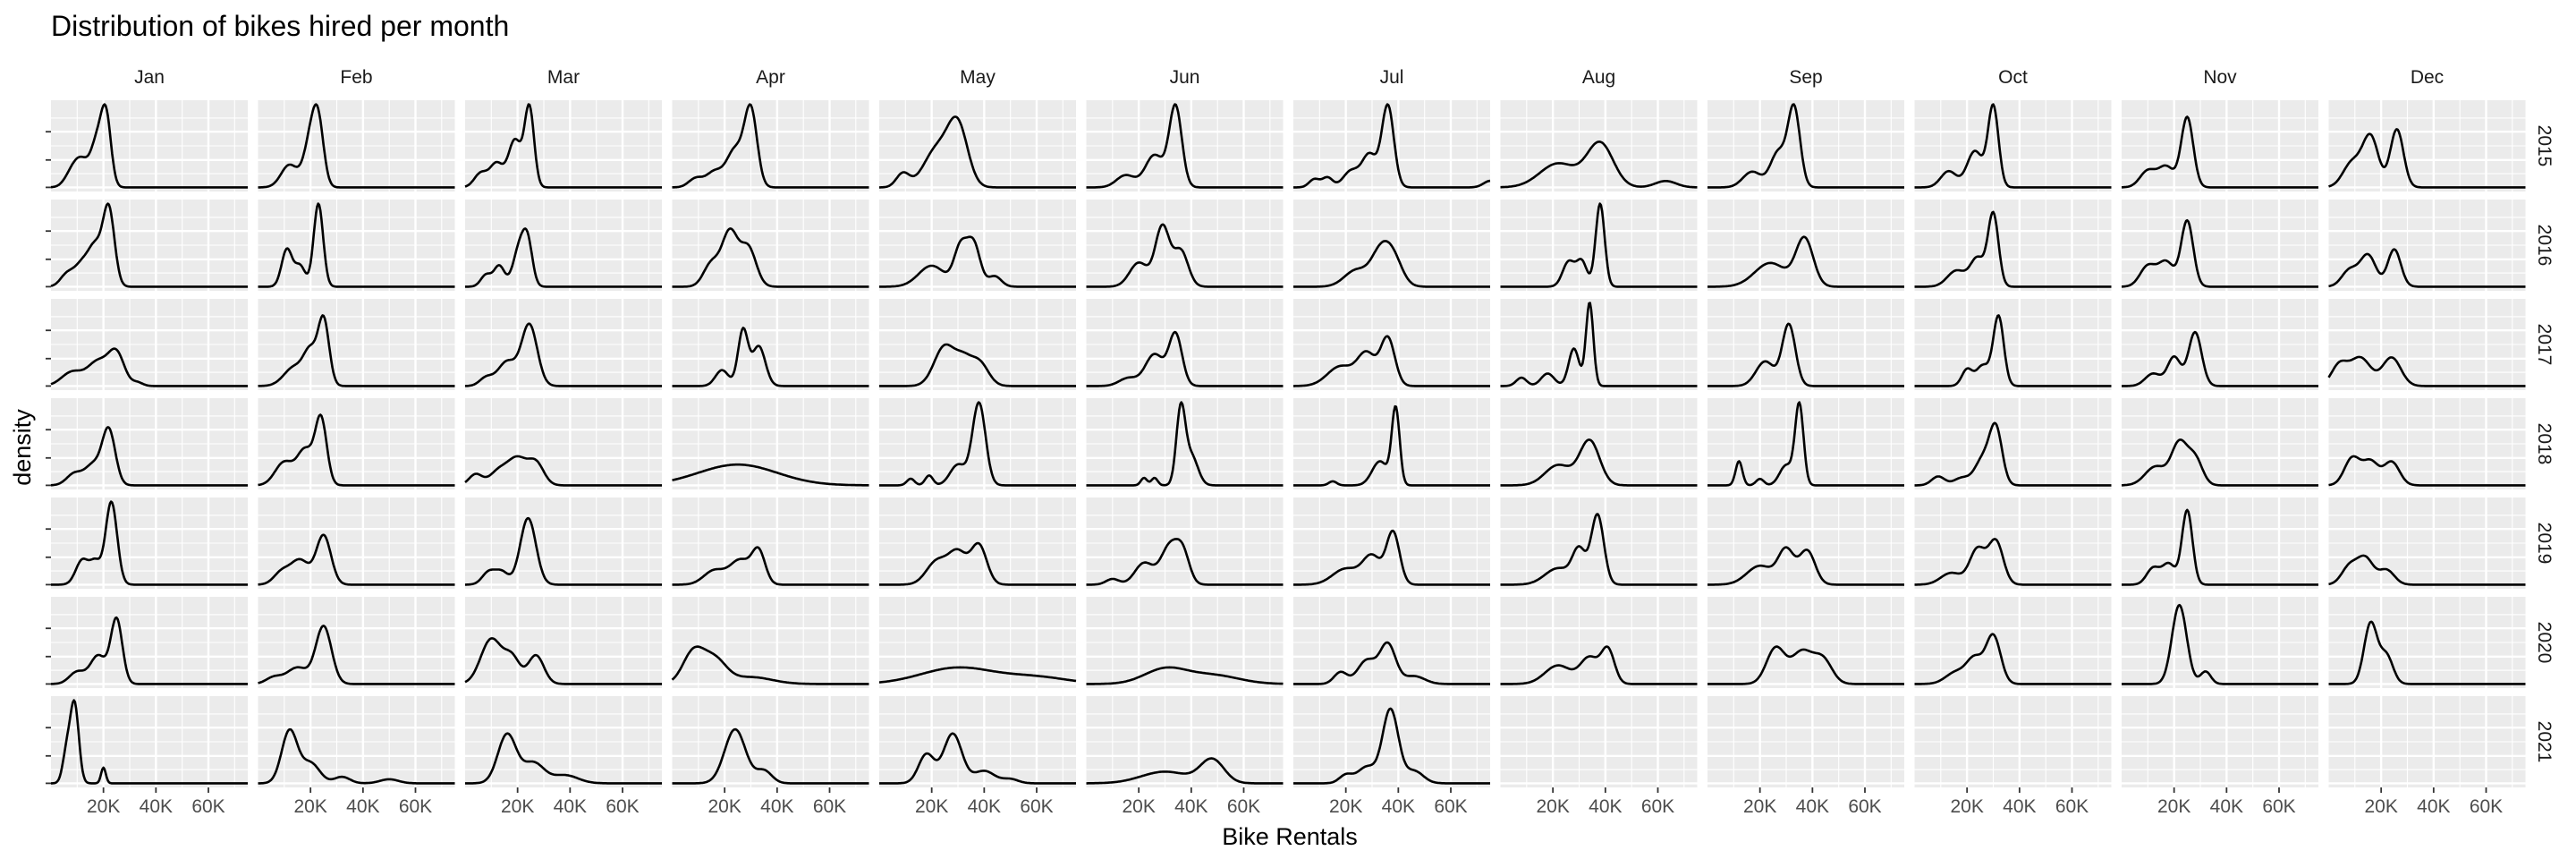 The width and height of the screenshot is (2576, 859). I want to click on density-curve-nov-2017, so click(2220, 358).